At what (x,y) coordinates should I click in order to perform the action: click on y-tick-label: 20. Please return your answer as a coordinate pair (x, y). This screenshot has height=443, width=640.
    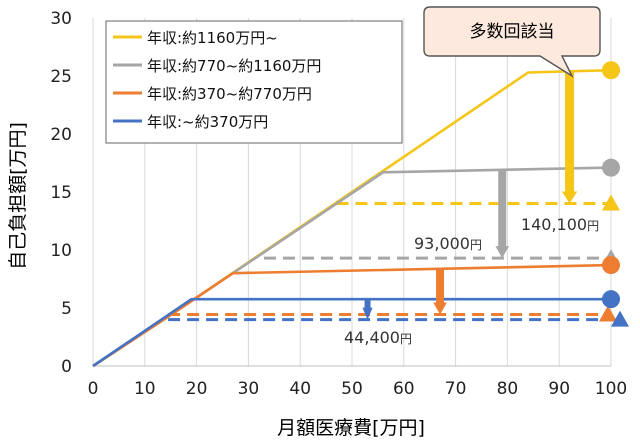
    Looking at the image, I should click on (61, 135).